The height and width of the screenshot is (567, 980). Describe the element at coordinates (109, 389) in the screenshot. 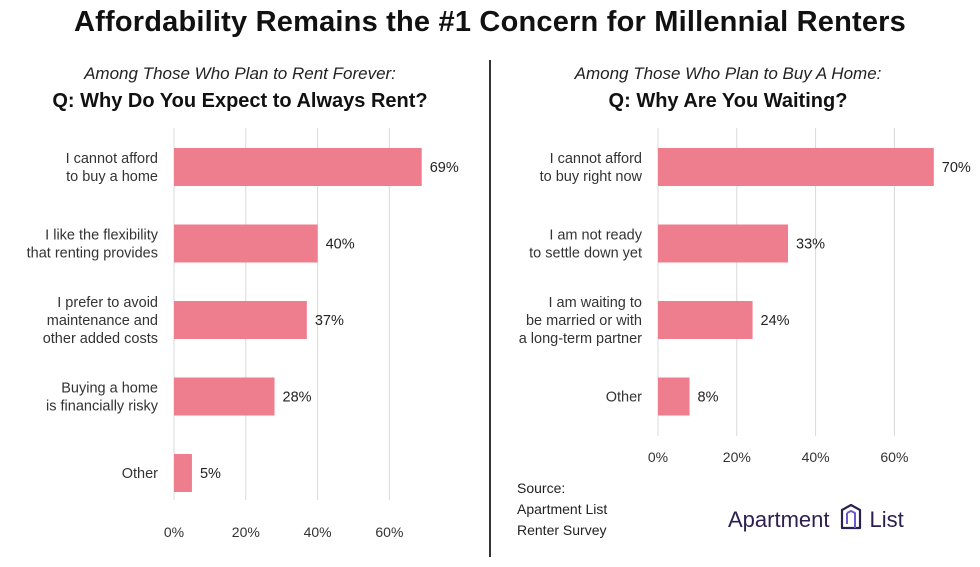

I see `category-label: Buying a home` at that location.